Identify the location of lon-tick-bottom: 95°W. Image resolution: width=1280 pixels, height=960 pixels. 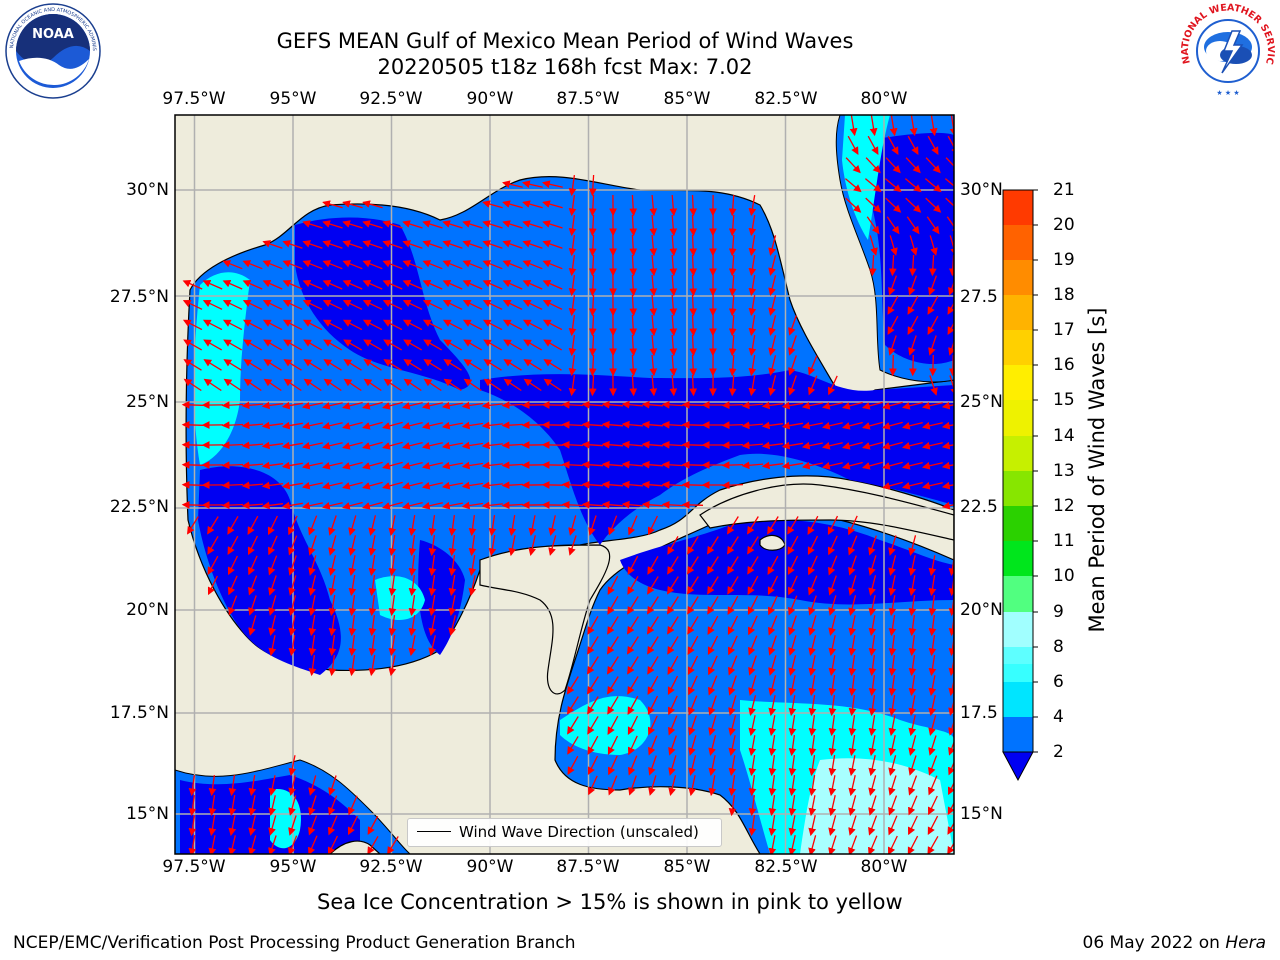
(293, 867).